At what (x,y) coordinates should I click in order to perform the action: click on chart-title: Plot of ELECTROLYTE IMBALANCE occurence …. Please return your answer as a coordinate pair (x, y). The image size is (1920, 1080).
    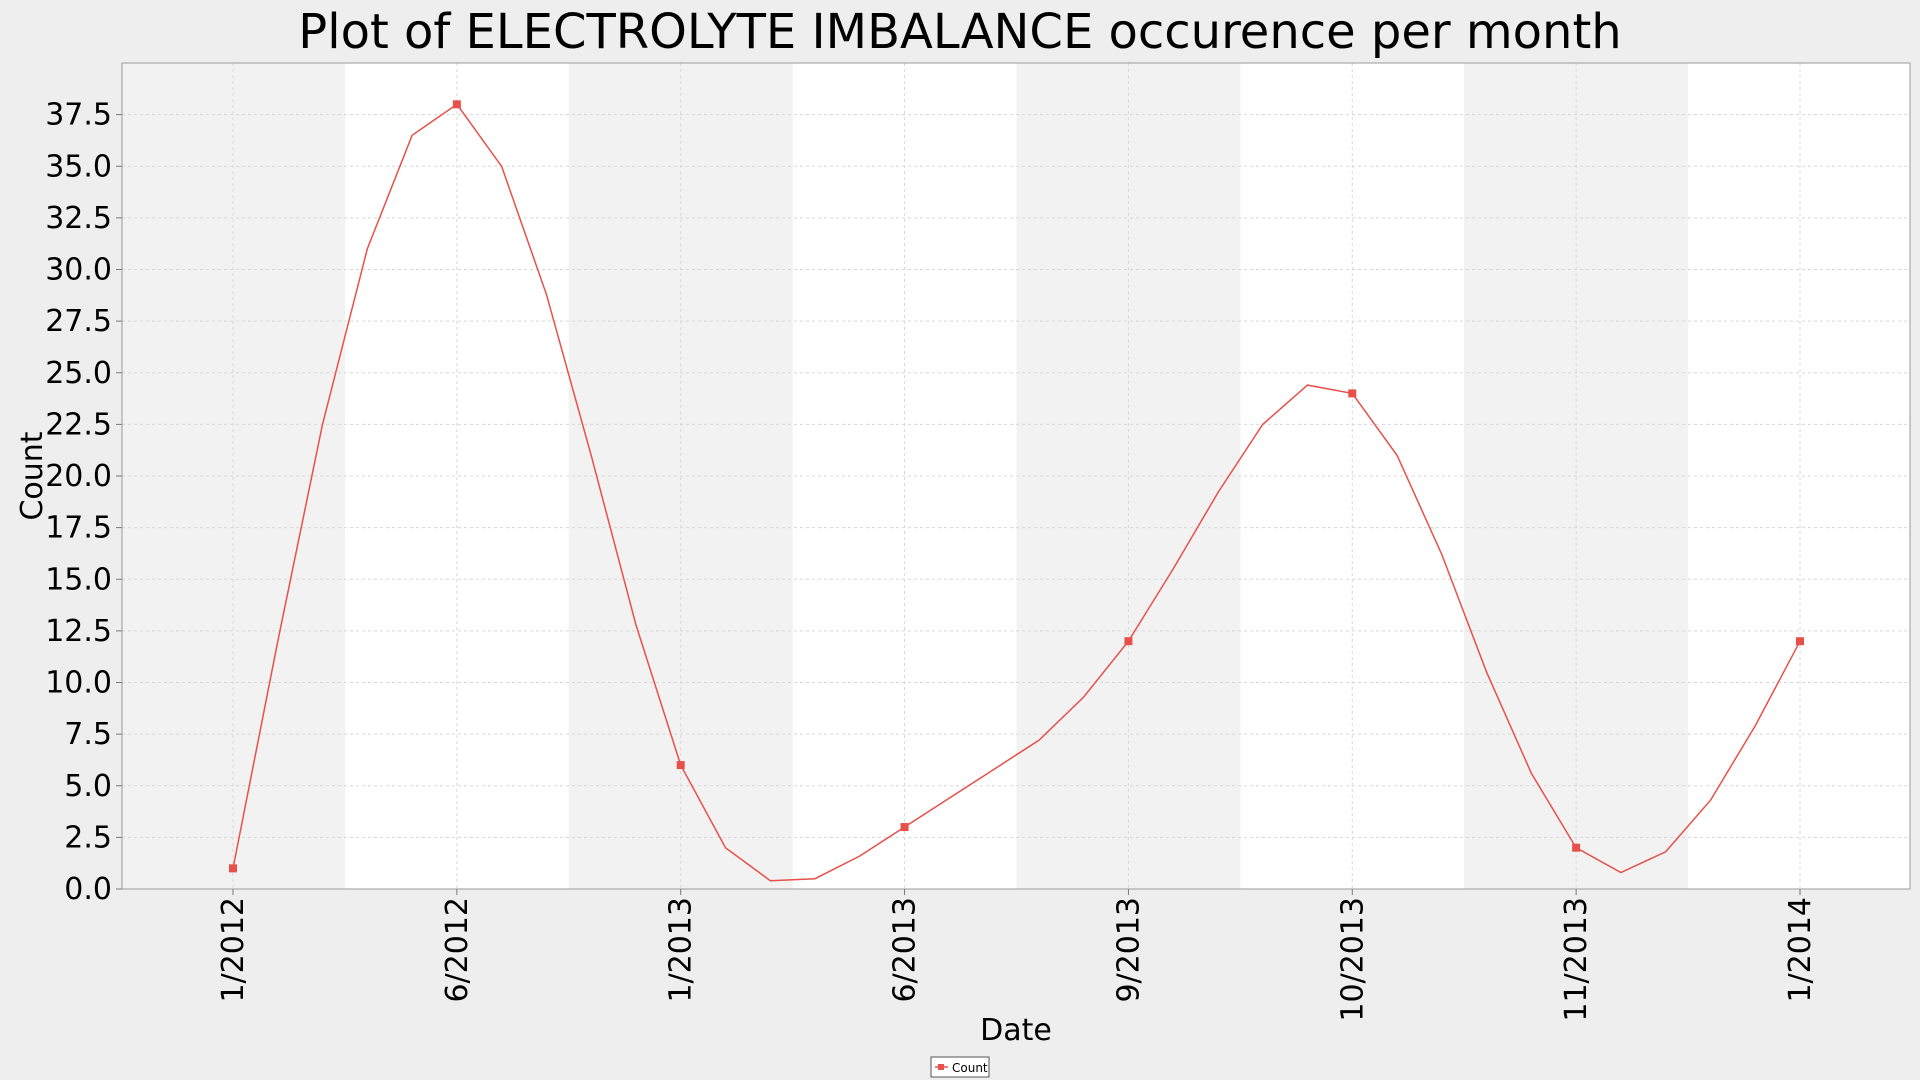
    Looking at the image, I should click on (959, 32).